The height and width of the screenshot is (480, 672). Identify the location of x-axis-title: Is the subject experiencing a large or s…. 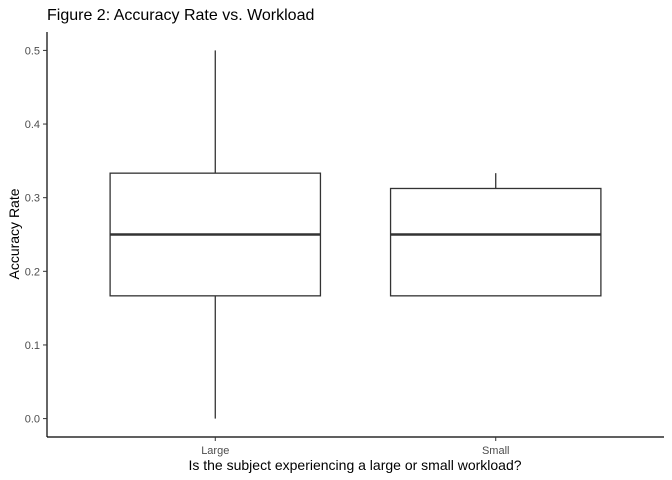
(354, 465).